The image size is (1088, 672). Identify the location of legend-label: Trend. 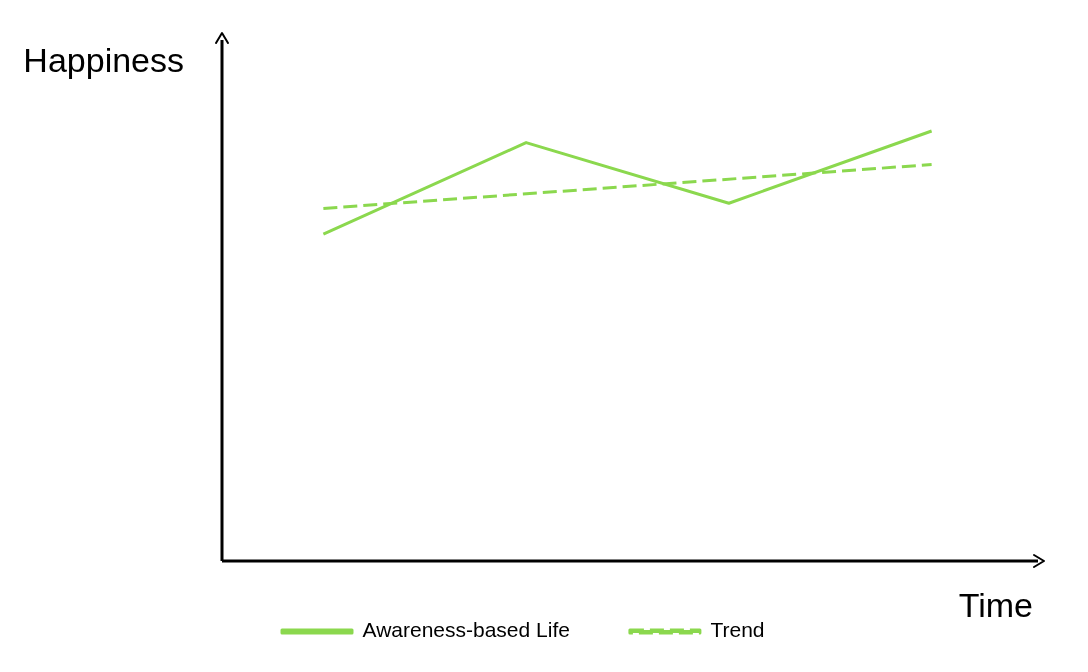
(737, 630).